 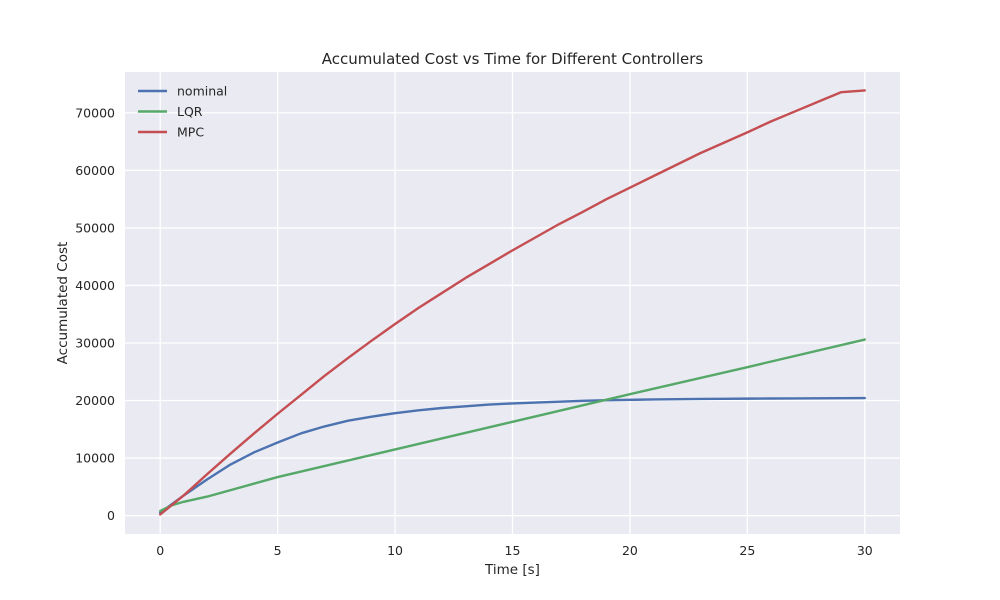 What do you see at coordinates (95, 458) in the screenshot?
I see `y-tick-label: 10000` at bounding box center [95, 458].